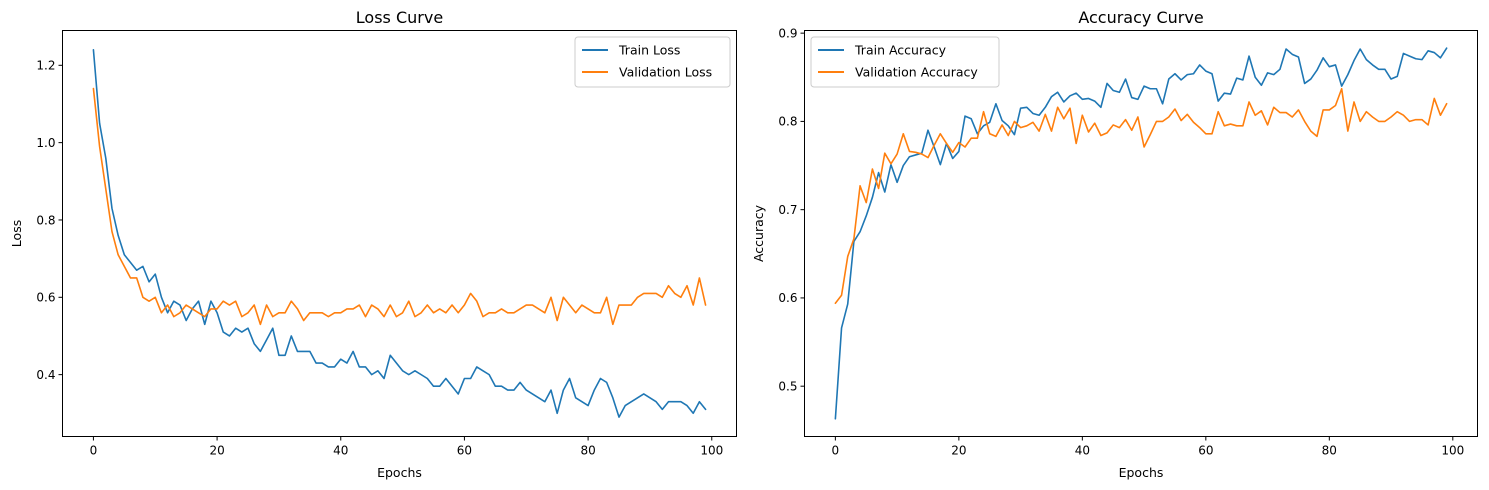  I want to click on y-tick-label: 0.9, so click(787, 33).